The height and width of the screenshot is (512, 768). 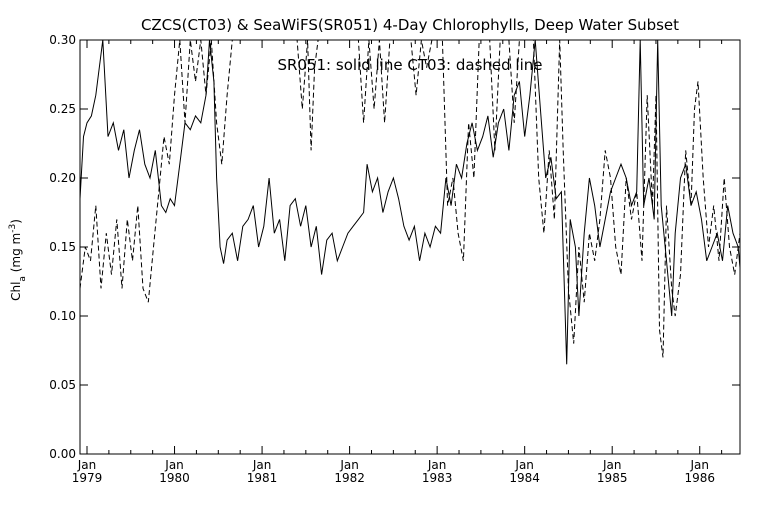 I want to click on x-tick-year-label: 1980, so click(x=174, y=478).